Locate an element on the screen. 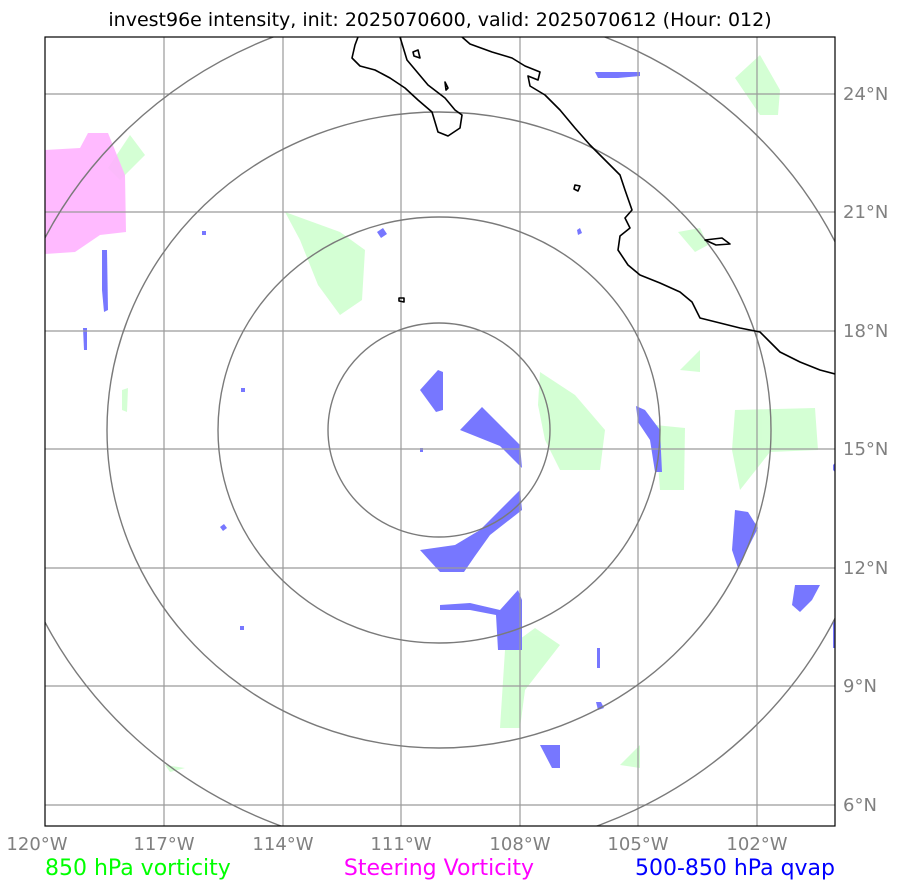 This screenshot has height=891, width=905. lon-label-102w: 102°W is located at coordinates (756, 844).